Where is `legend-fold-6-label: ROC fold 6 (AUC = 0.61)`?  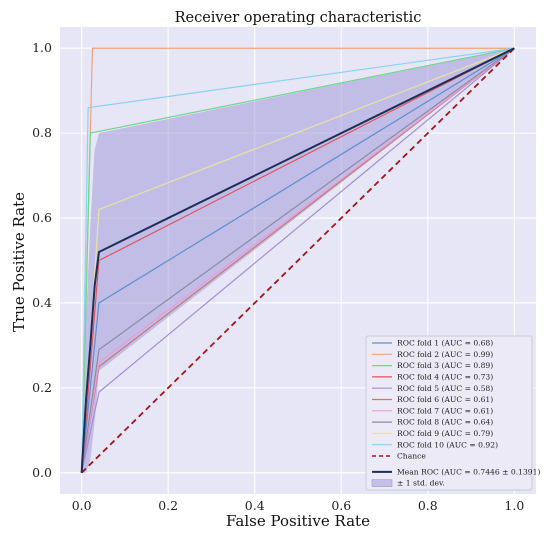
legend-fold-6-label: ROC fold 6 (AUC = 0.61) is located at coordinates (445, 399).